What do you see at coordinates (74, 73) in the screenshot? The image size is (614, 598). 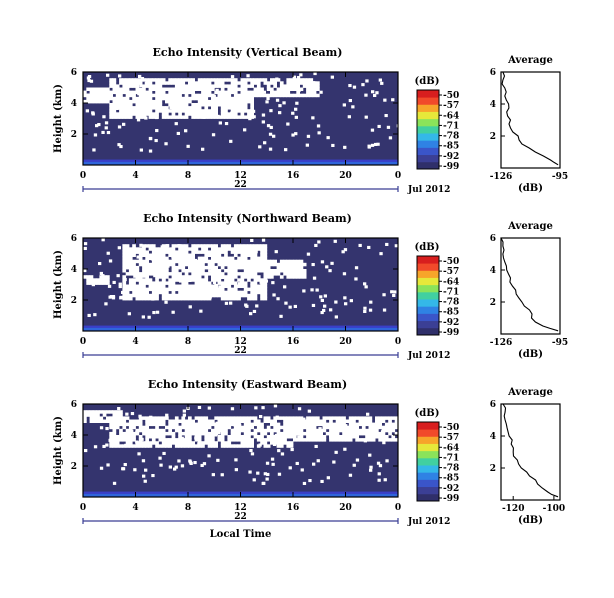 I see `y-tick-label: 6` at bounding box center [74, 73].